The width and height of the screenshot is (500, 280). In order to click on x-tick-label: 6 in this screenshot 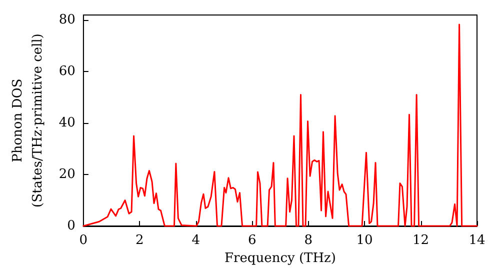, I will do `click(252, 240)`.